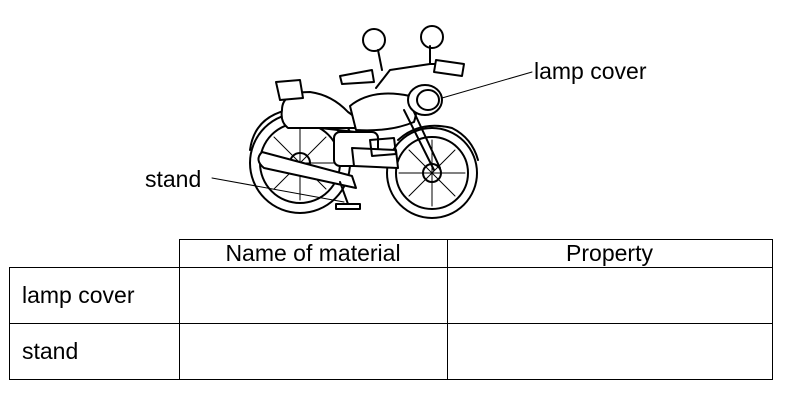 The image size is (786, 400). I want to click on name-of-material-header: Name of material, so click(313, 253).